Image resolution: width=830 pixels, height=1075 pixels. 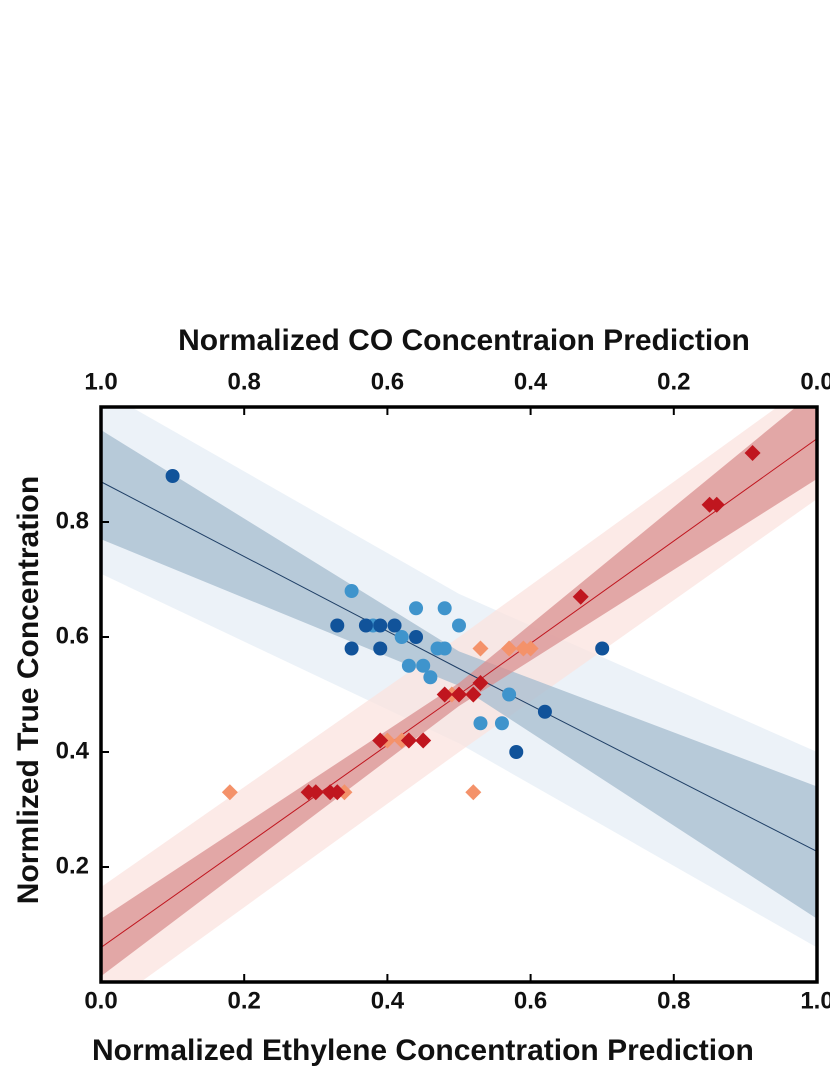 I want to click on x-tick-label: 0.2, so click(x=244, y=1000).